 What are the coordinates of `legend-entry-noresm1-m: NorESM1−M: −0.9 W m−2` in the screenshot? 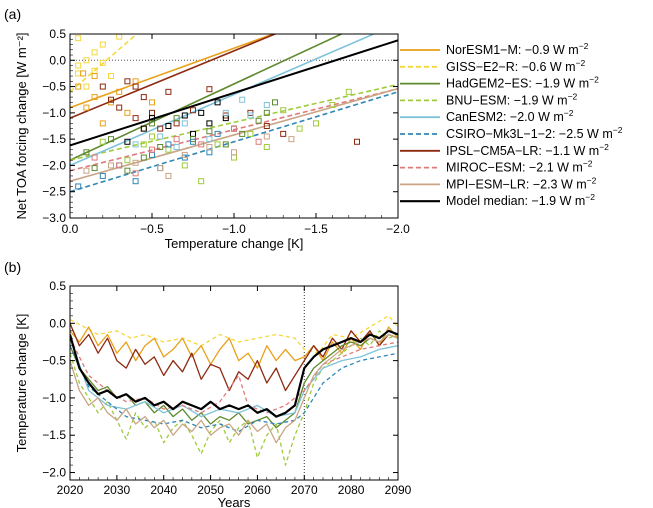 It's located at (494, 49).